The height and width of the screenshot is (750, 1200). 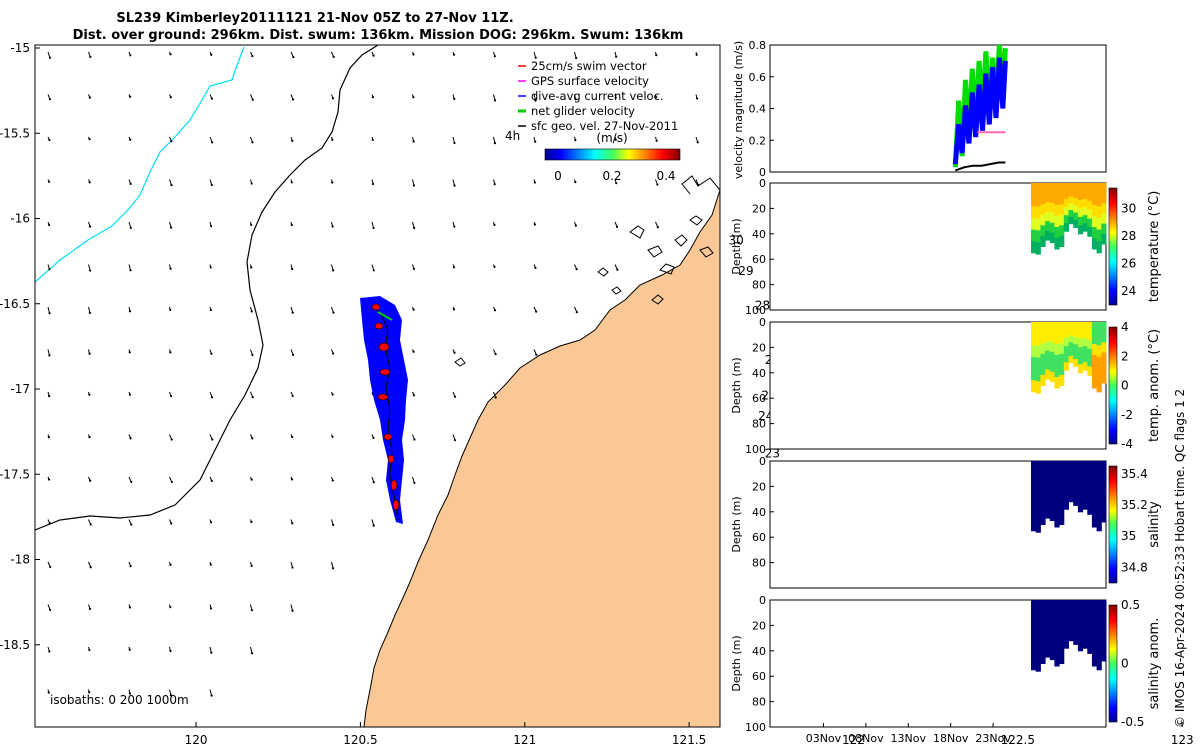 I want to click on section-colorbar-tick-label: 4, so click(x=1125, y=327).